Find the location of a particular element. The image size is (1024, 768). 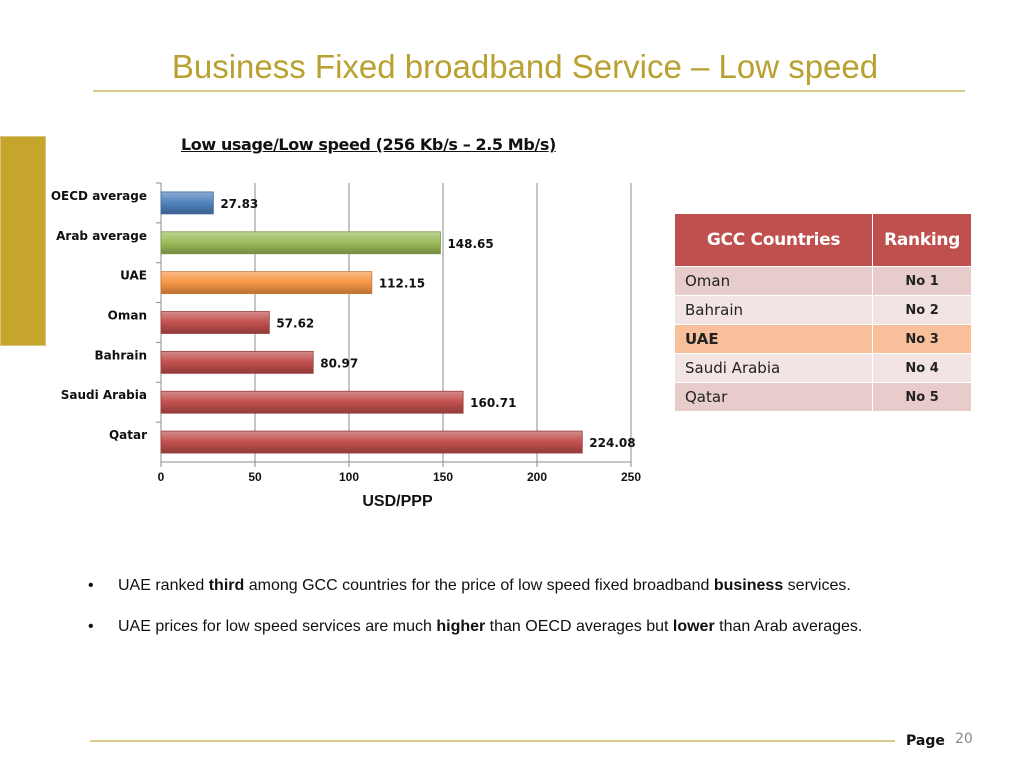

country-cell: UAE is located at coordinates (773, 339).